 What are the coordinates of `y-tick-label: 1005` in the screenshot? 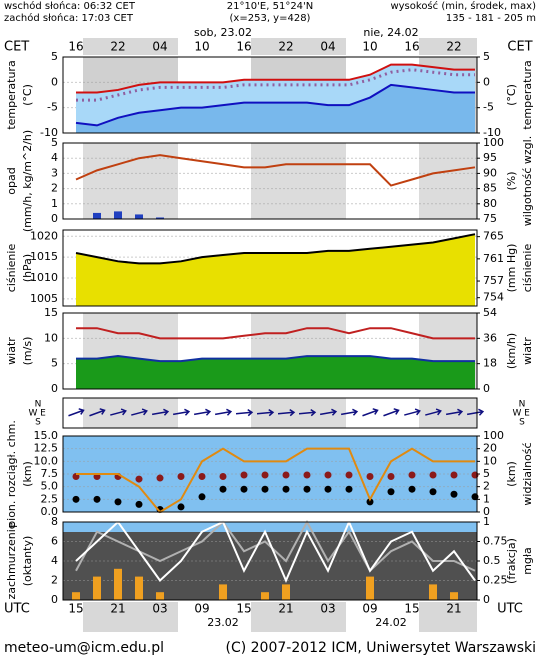 It's located at (44, 298).